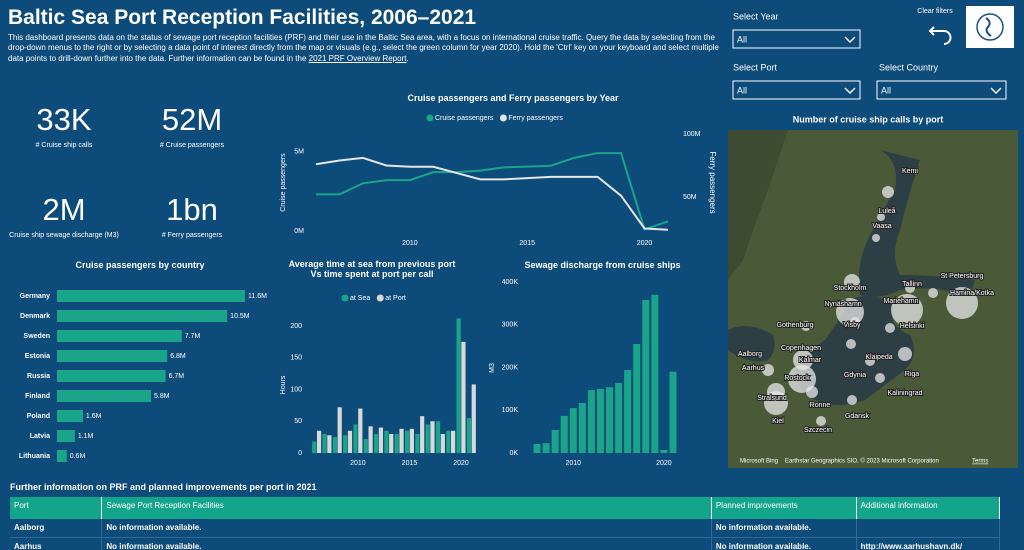 This screenshot has height=550, width=1024. Describe the element at coordinates (928, 508) in the screenshot. I see `column-header: Additional information` at that location.